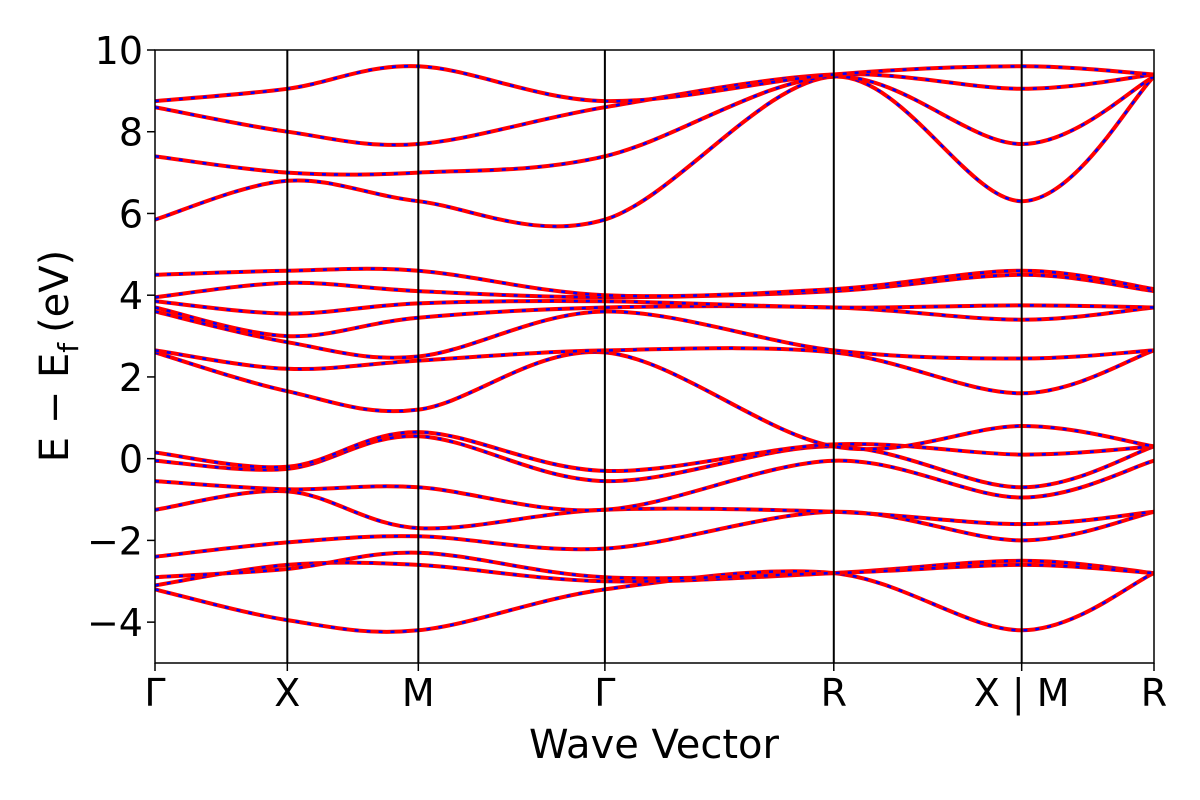 The width and height of the screenshot is (1200, 800). I want to click on x-tick-label: X | M, so click(1022, 693).